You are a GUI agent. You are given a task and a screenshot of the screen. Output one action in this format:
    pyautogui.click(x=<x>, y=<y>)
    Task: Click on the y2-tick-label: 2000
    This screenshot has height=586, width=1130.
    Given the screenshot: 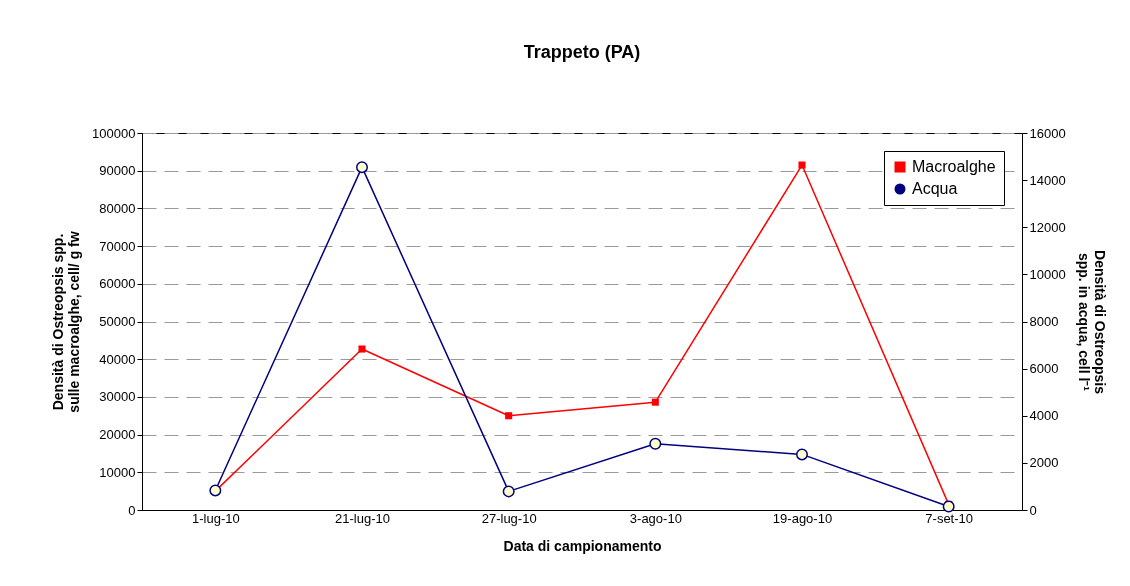 What is the action you would take?
    pyautogui.click(x=1044, y=463)
    